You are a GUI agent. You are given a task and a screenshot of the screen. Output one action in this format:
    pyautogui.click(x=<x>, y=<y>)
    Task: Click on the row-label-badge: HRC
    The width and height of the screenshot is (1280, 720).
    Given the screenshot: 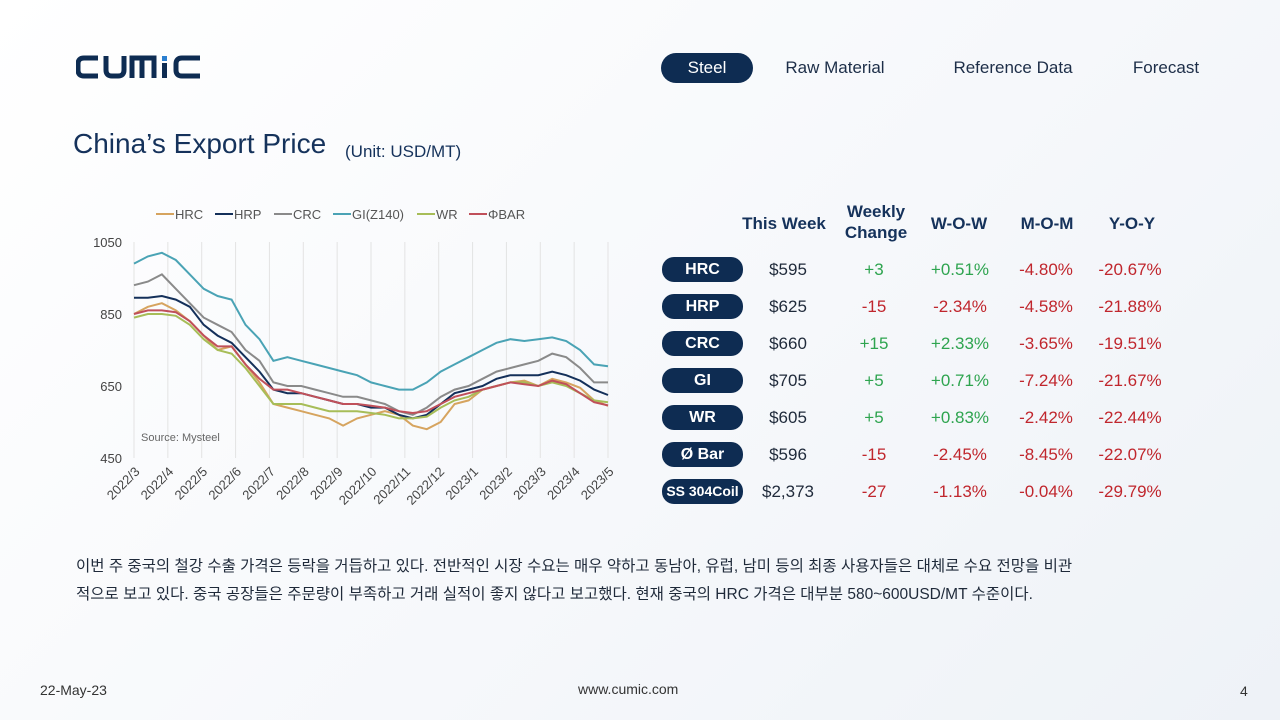 What is the action you would take?
    pyautogui.click(x=702, y=269)
    